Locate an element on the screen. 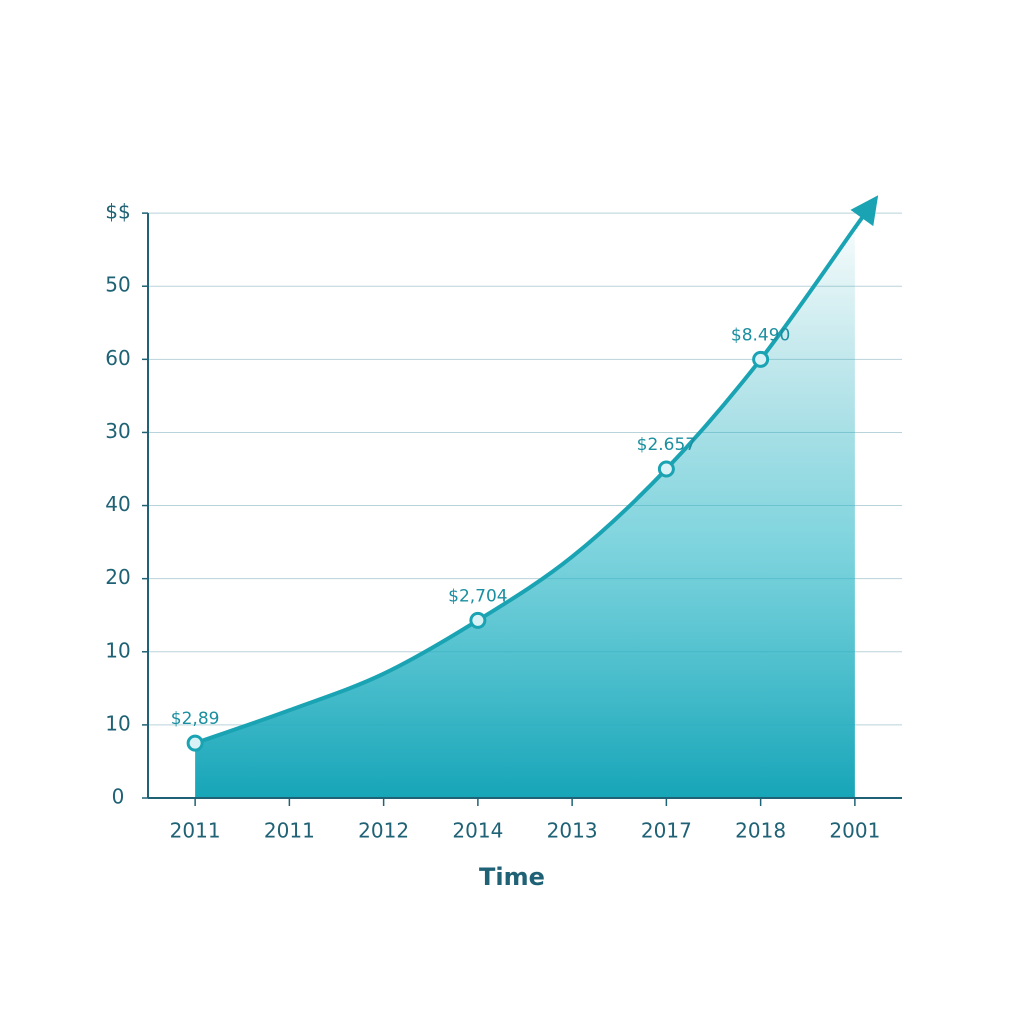  x-tick-label: 2001 is located at coordinates (854, 831).